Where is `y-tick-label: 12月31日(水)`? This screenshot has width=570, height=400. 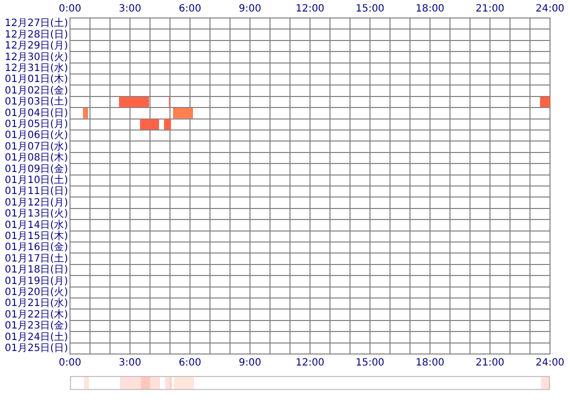 y-tick-label: 12月31日(水) is located at coordinates (36, 68).